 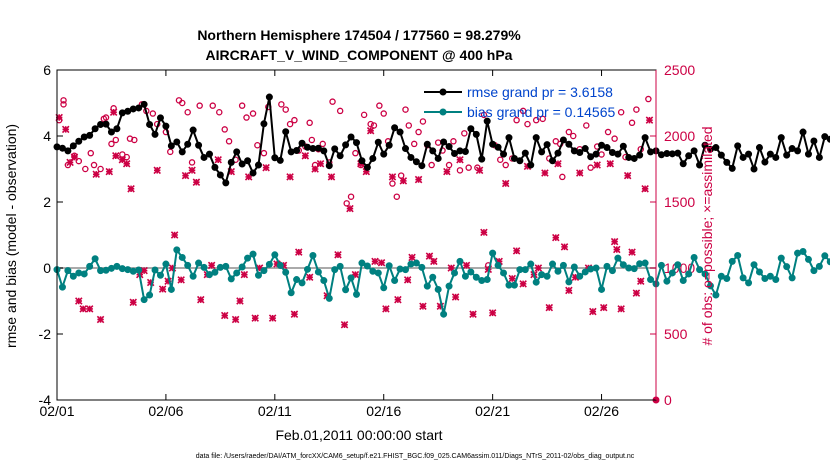 What do you see at coordinates (47, 202) in the screenshot?
I see `y-tick-label-left: 2` at bounding box center [47, 202].